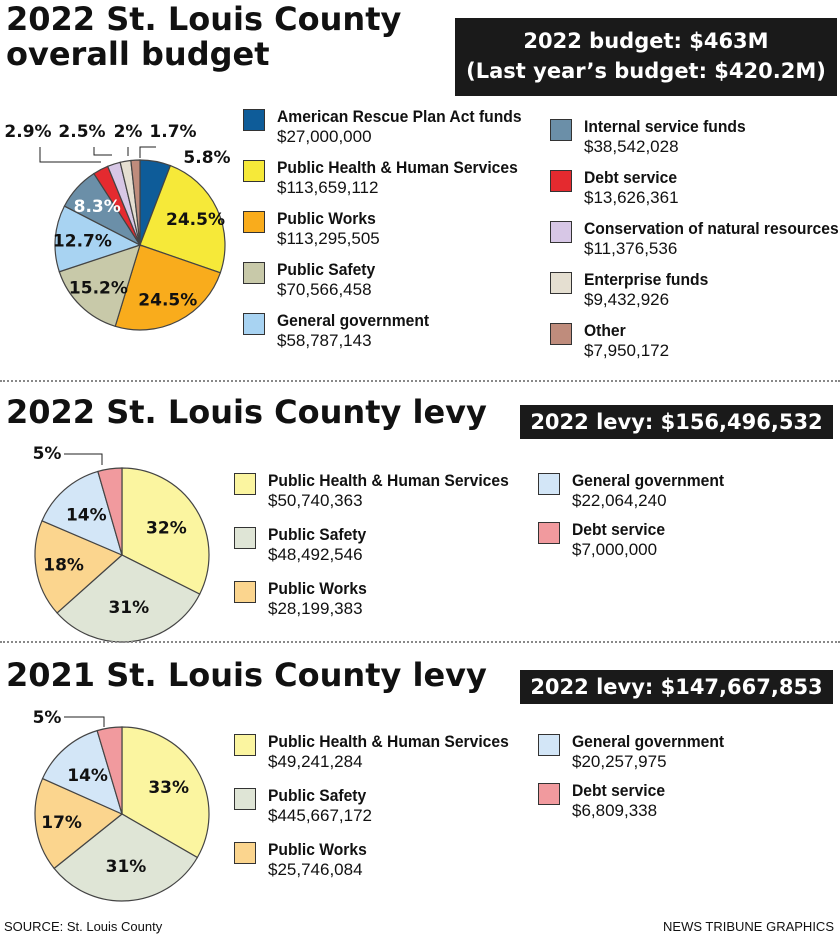  Describe the element at coordinates (615, 810) in the screenshot. I see `legend-value: $6,809,338` at that location.